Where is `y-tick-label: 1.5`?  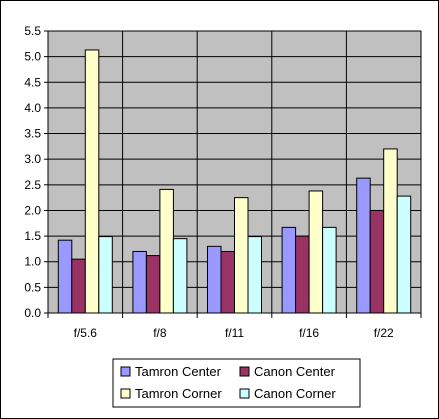 y-tick-label: 1.5 is located at coordinates (32, 236).